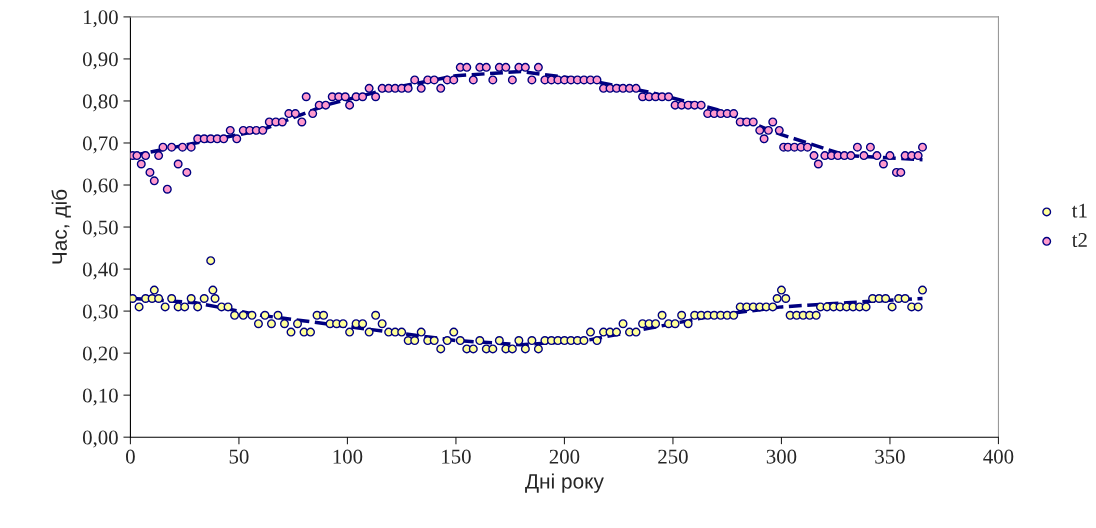  Describe the element at coordinates (100, 229) in the screenshot. I see `y-tick-label: 0,50` at that location.